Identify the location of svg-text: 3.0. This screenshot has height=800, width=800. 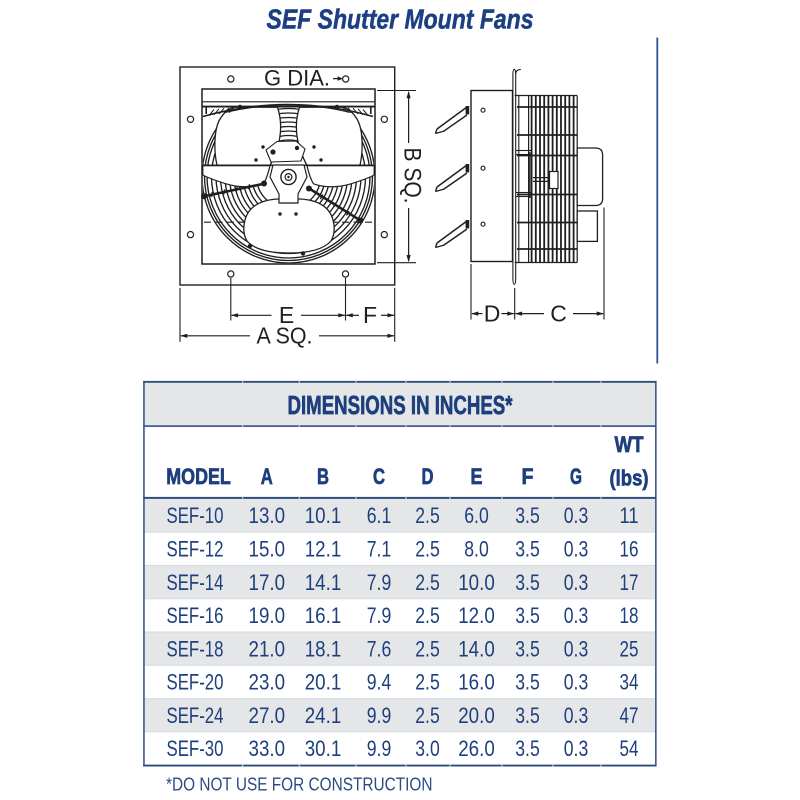
(427, 748).